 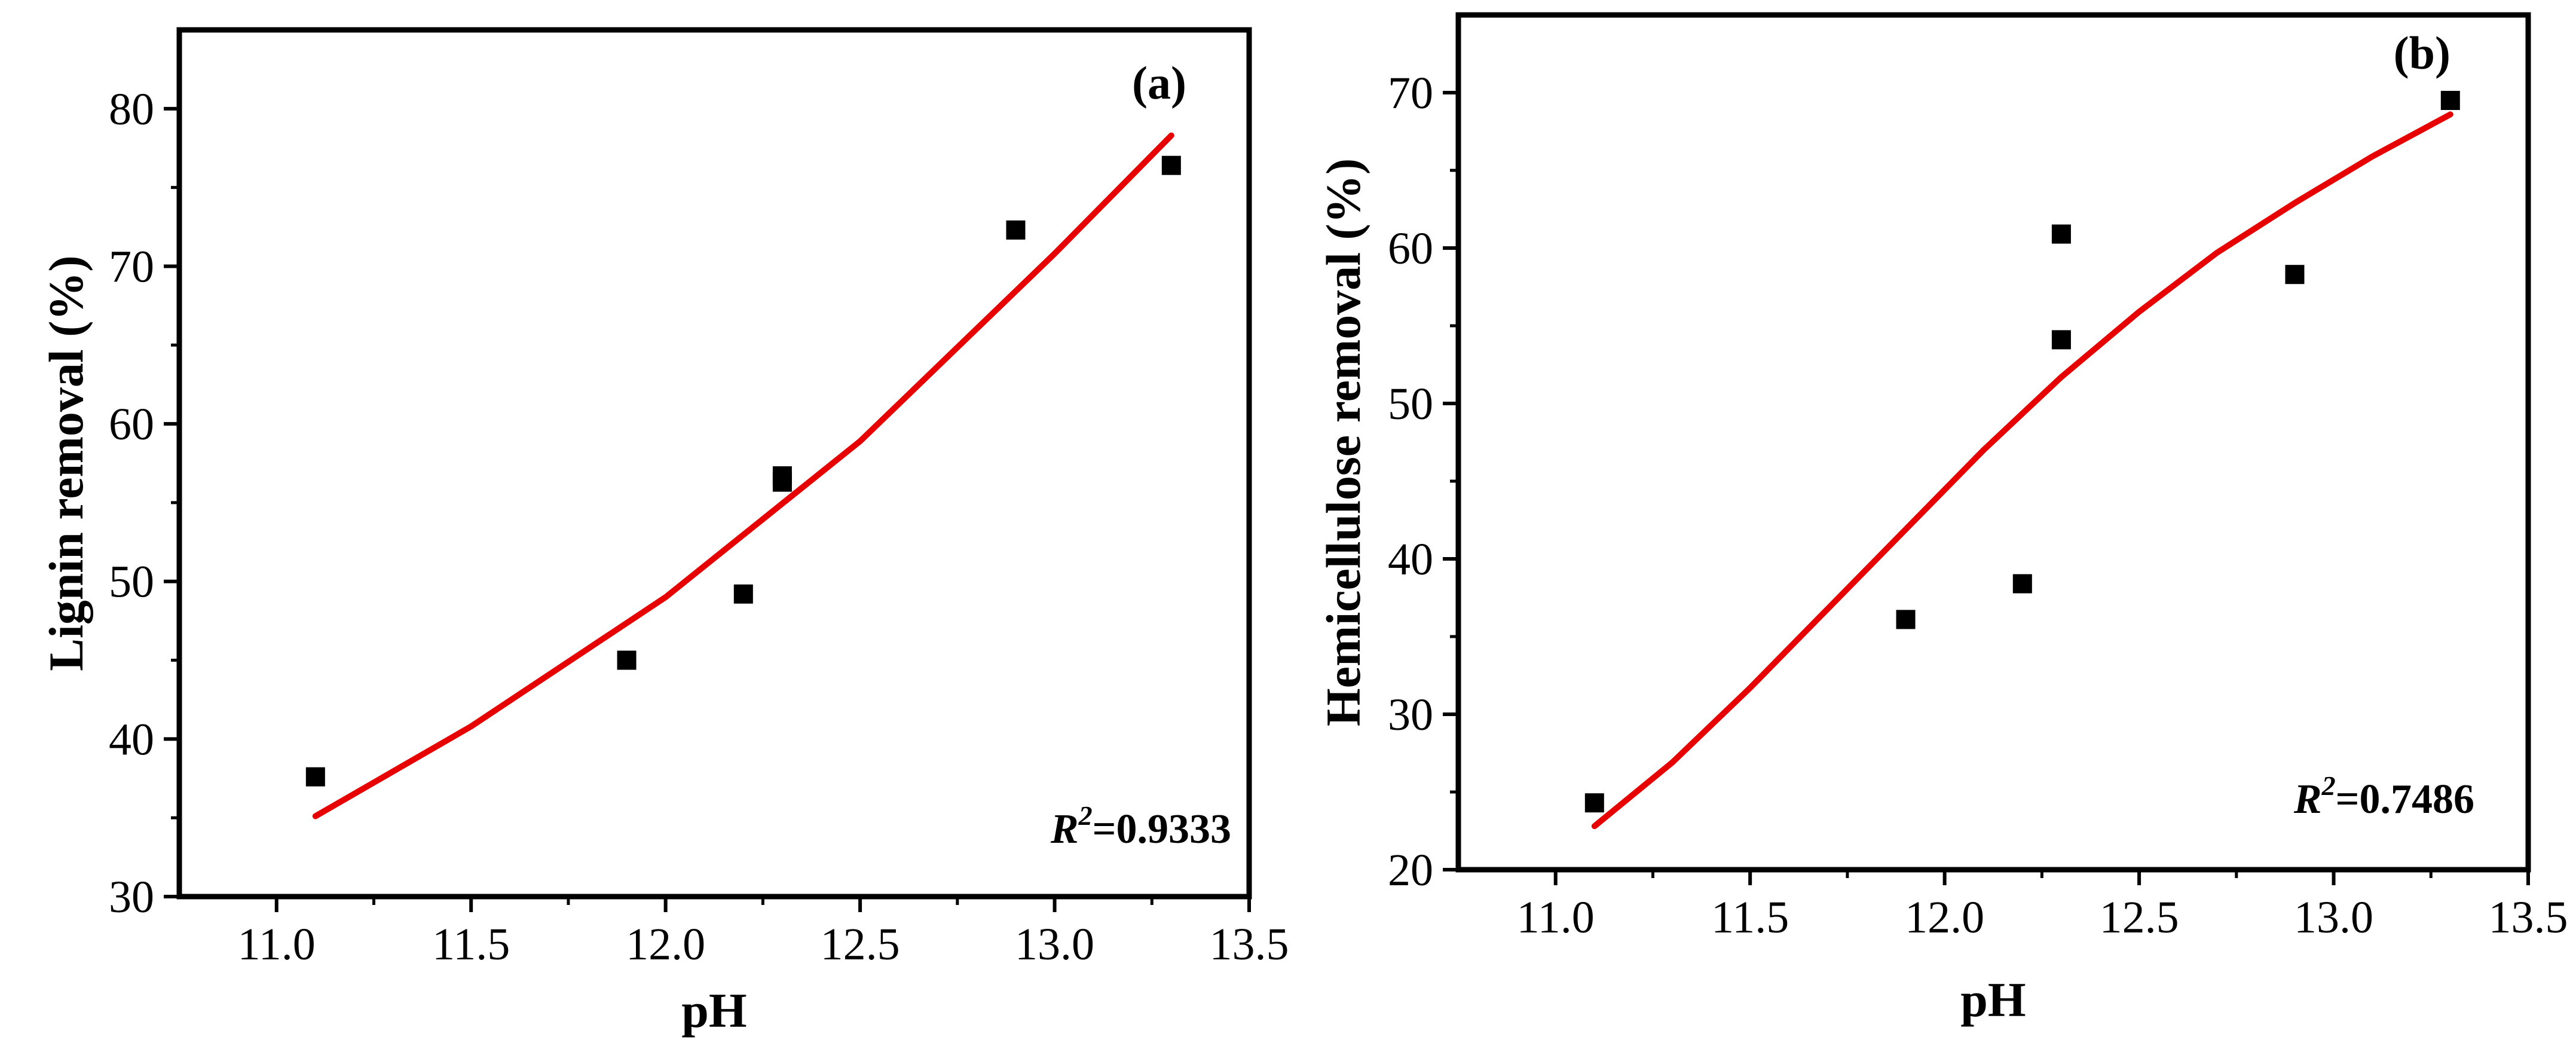 What do you see at coordinates (2139, 917) in the screenshot?
I see `panel-b-x-tick-label: 12.5` at bounding box center [2139, 917].